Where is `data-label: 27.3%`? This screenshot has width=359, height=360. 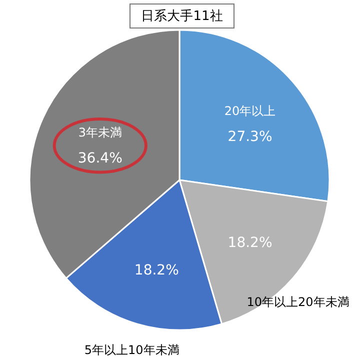
data-label: 27.3% is located at coordinates (250, 137).